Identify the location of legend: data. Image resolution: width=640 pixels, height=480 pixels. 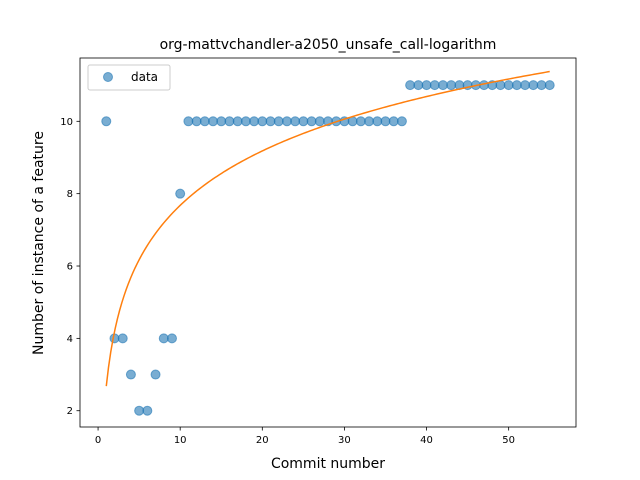
(129, 77).